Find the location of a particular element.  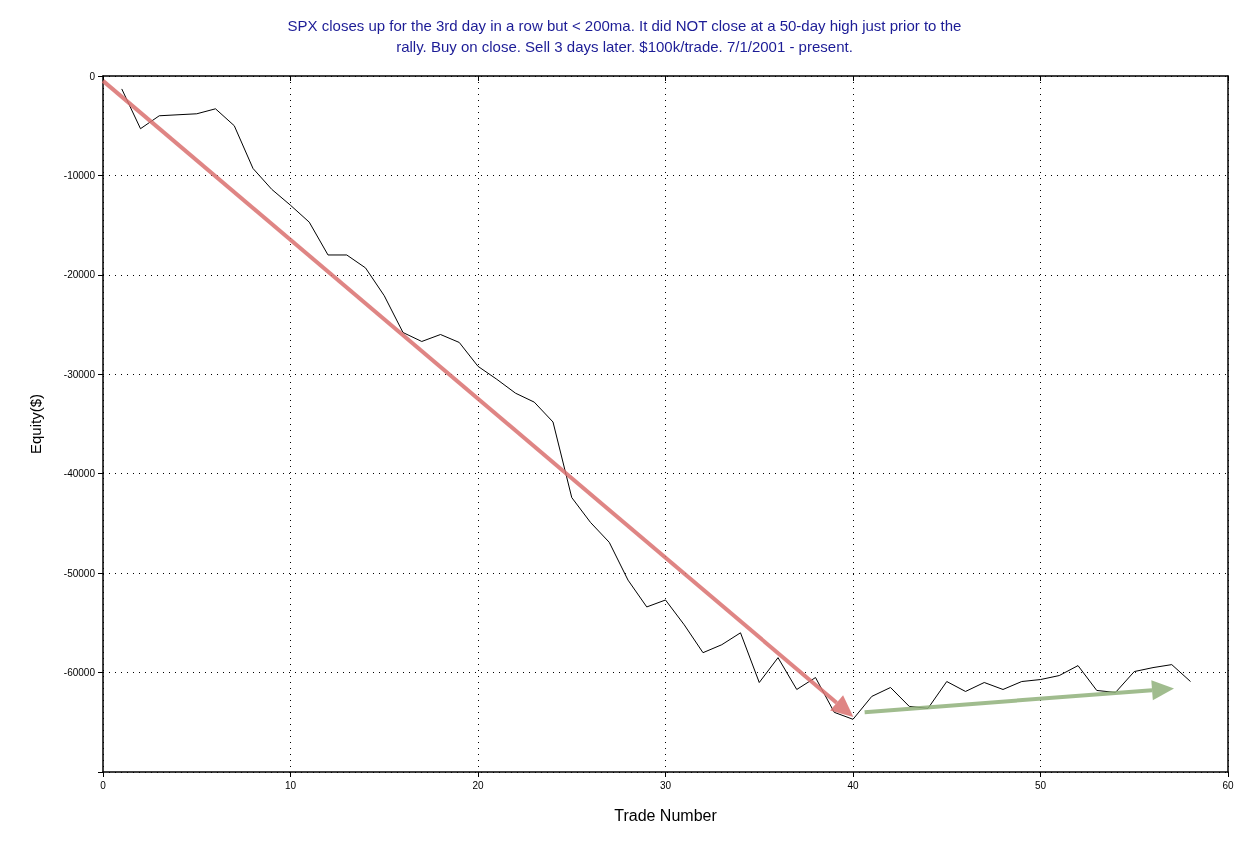

x-tick-label: 30 is located at coordinates (665, 785).